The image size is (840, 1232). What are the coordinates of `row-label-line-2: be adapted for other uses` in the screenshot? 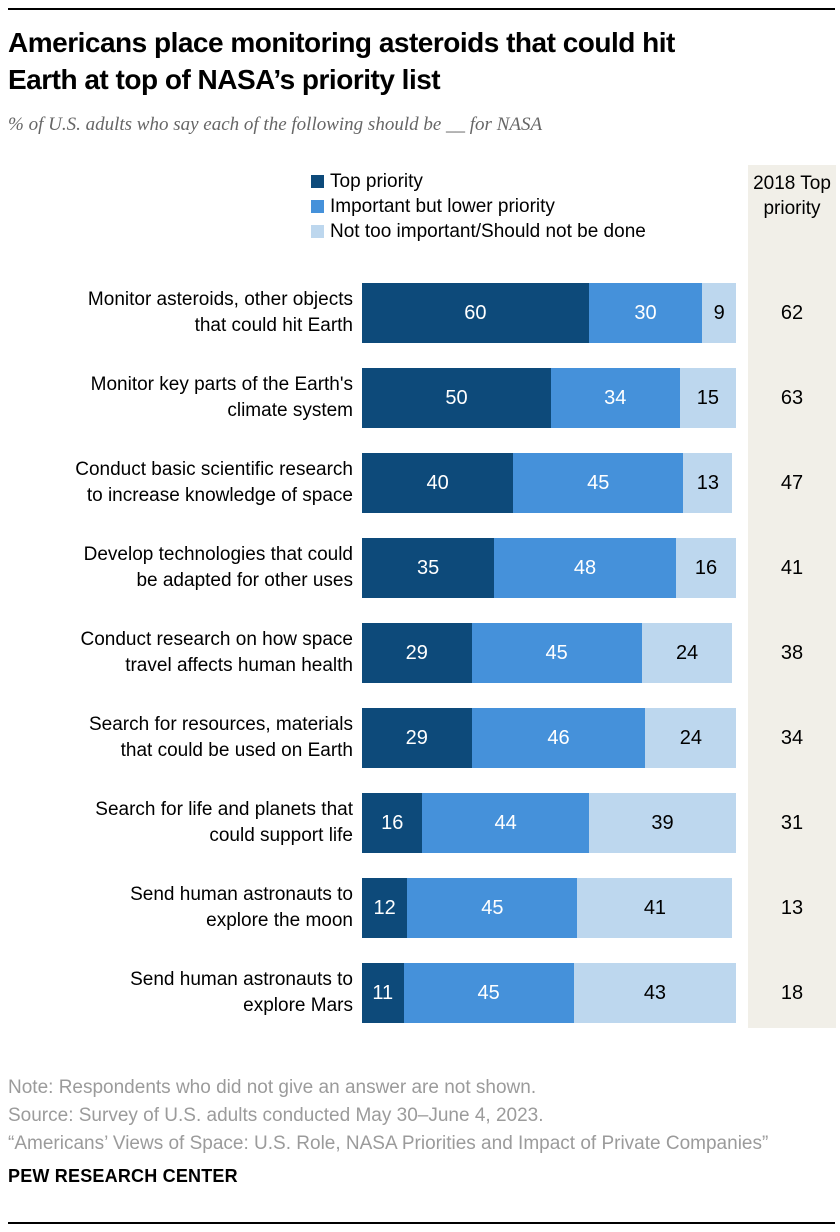 It's located at (244, 580).